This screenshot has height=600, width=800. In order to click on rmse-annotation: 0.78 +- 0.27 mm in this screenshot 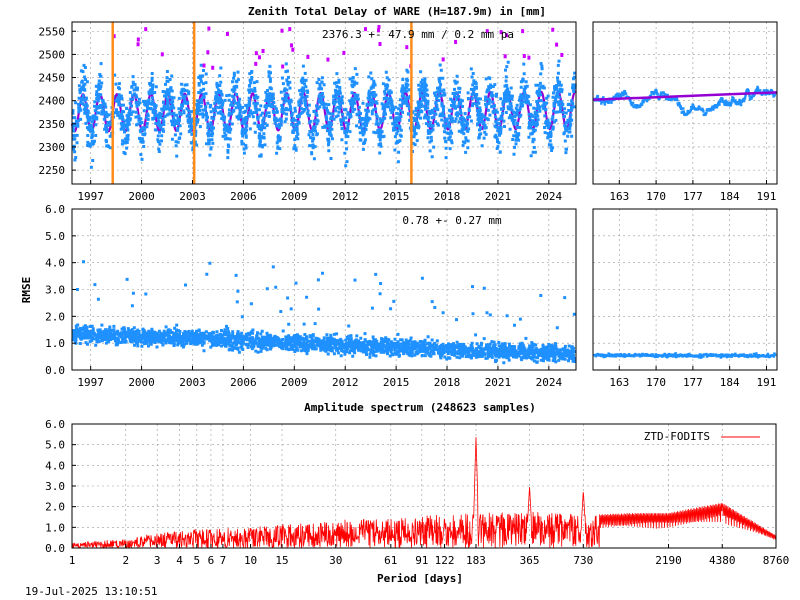, I will do `click(452, 220)`.